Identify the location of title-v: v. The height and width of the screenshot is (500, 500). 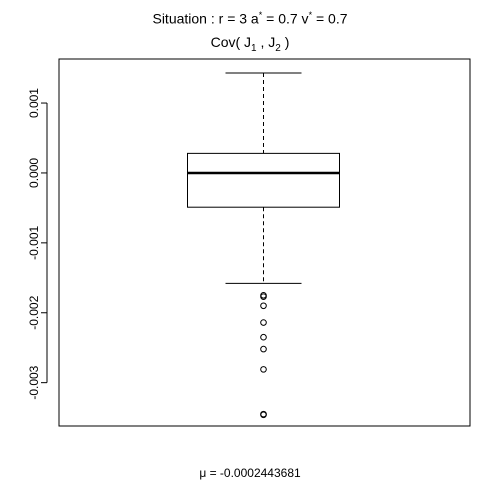
(303, 18).